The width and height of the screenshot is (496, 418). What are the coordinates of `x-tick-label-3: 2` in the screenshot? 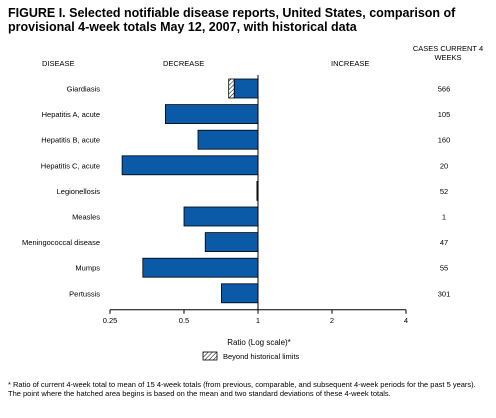 It's located at (332, 320).